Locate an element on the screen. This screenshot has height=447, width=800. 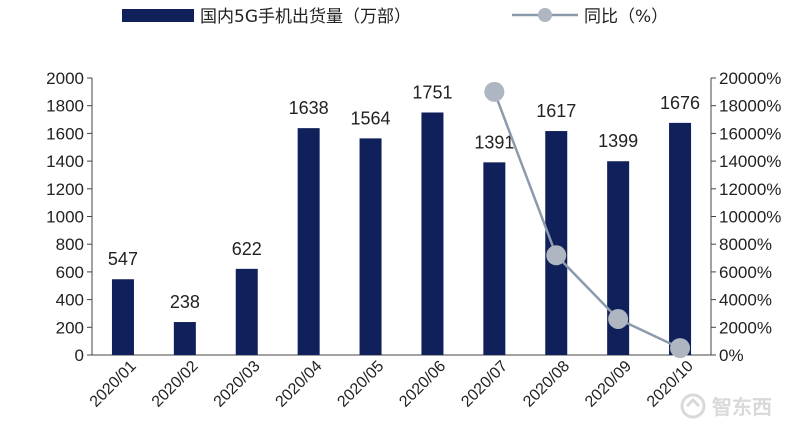
x-axis-tick-label: 2020/01 is located at coordinates (113, 384).